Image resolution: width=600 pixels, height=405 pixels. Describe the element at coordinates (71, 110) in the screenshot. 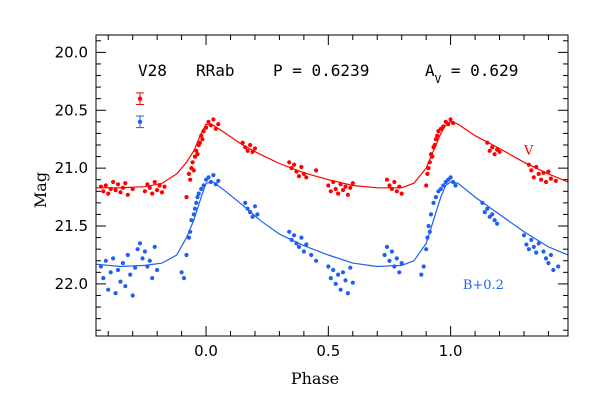

I see `y-tick-label: 20.5` at that location.